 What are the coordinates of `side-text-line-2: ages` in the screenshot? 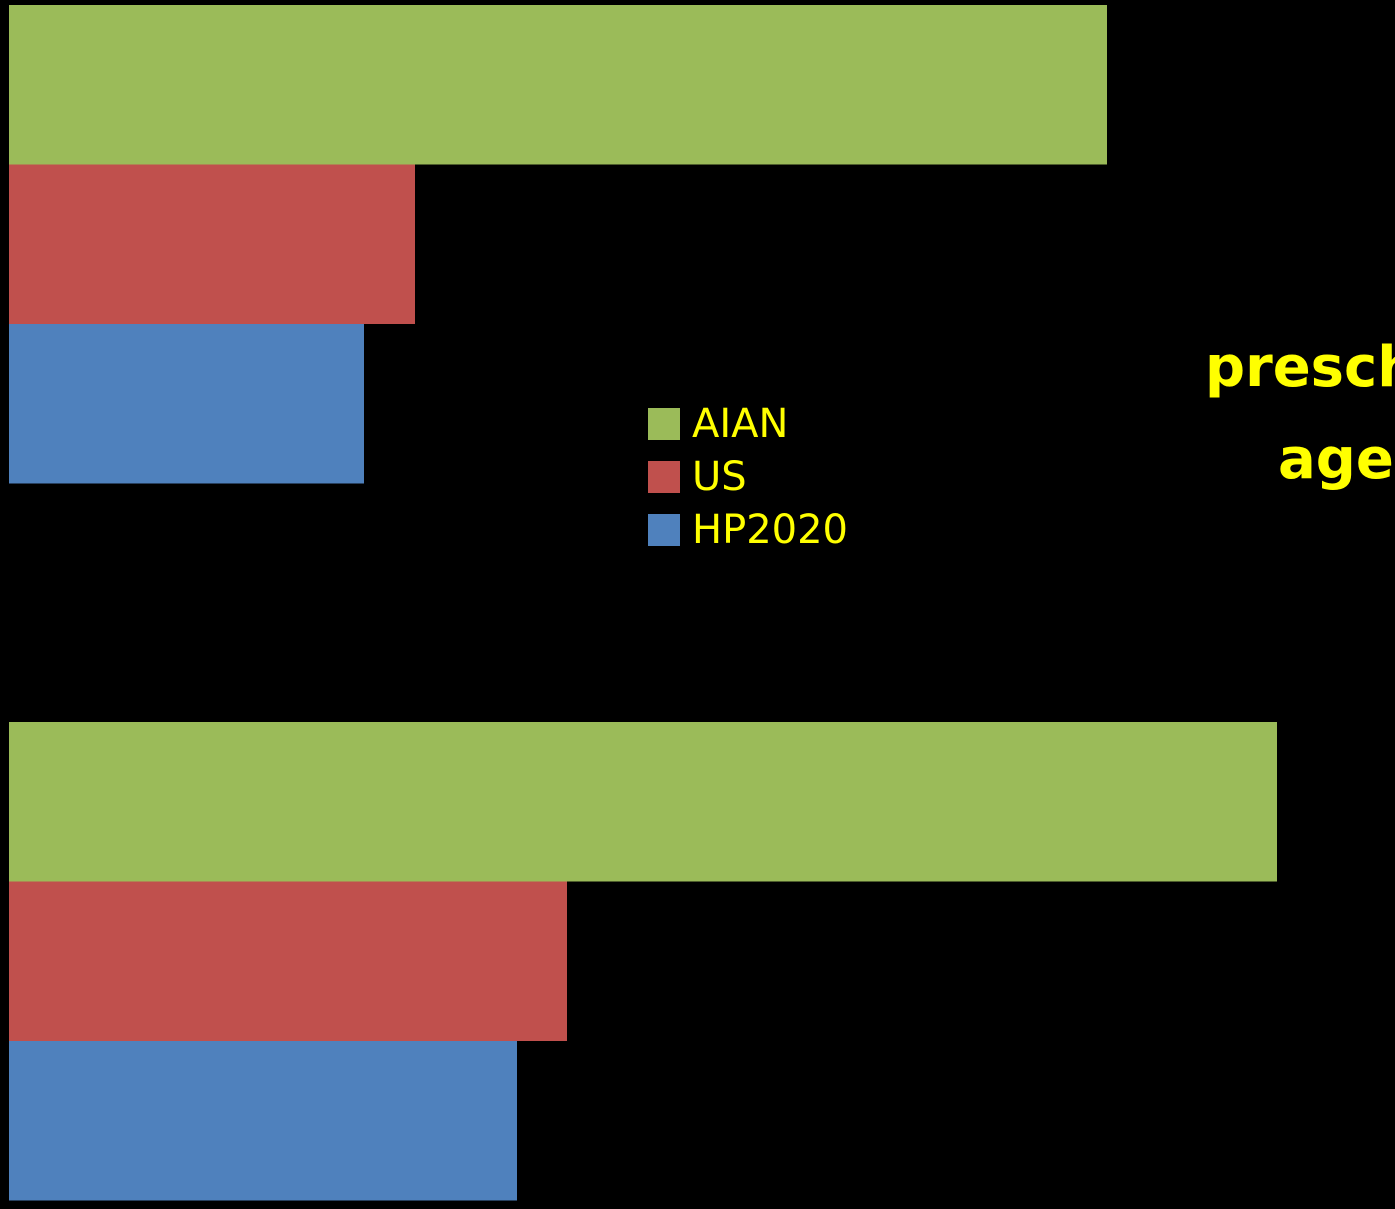 It's located at (1336, 459).